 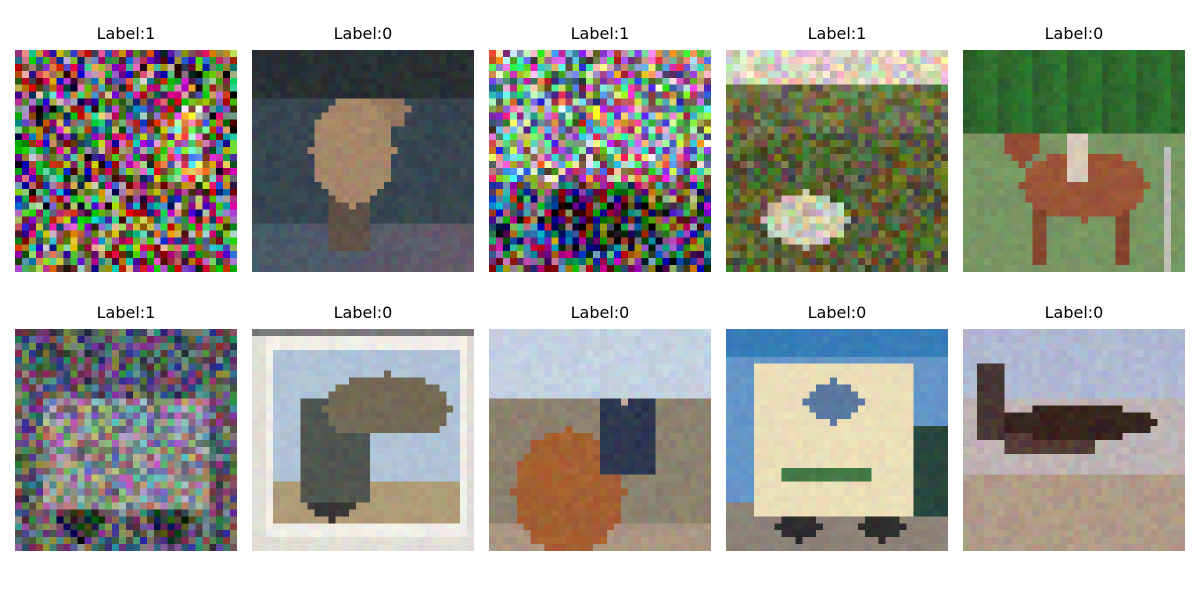 I want to click on airplane-photo, so click(x=1074, y=440).